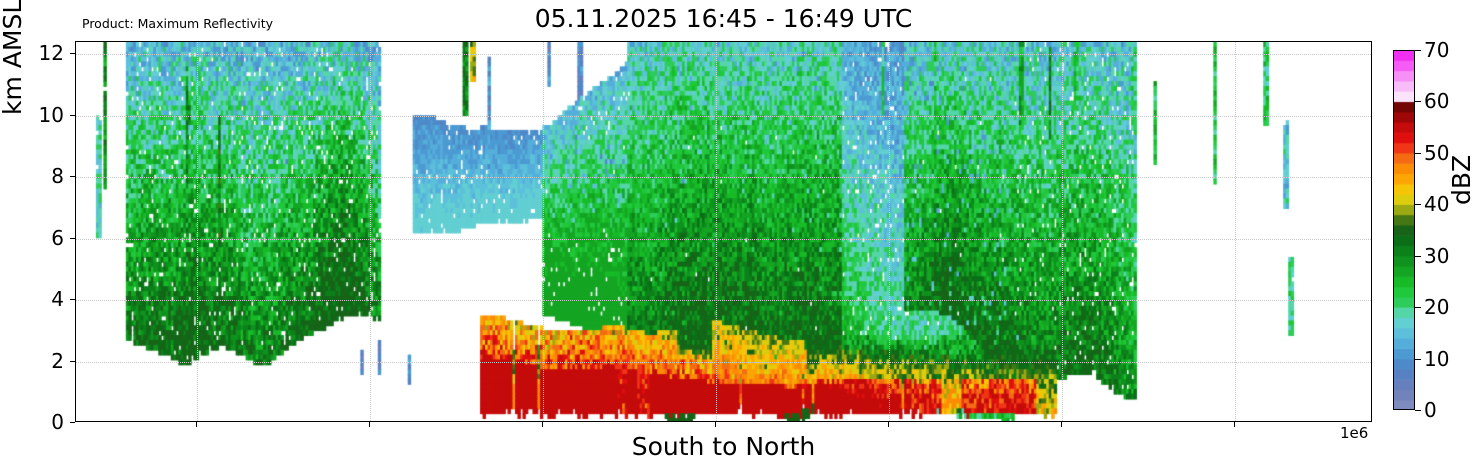  What do you see at coordinates (57, 299) in the screenshot?
I see `y-tick-label: 4` at bounding box center [57, 299].